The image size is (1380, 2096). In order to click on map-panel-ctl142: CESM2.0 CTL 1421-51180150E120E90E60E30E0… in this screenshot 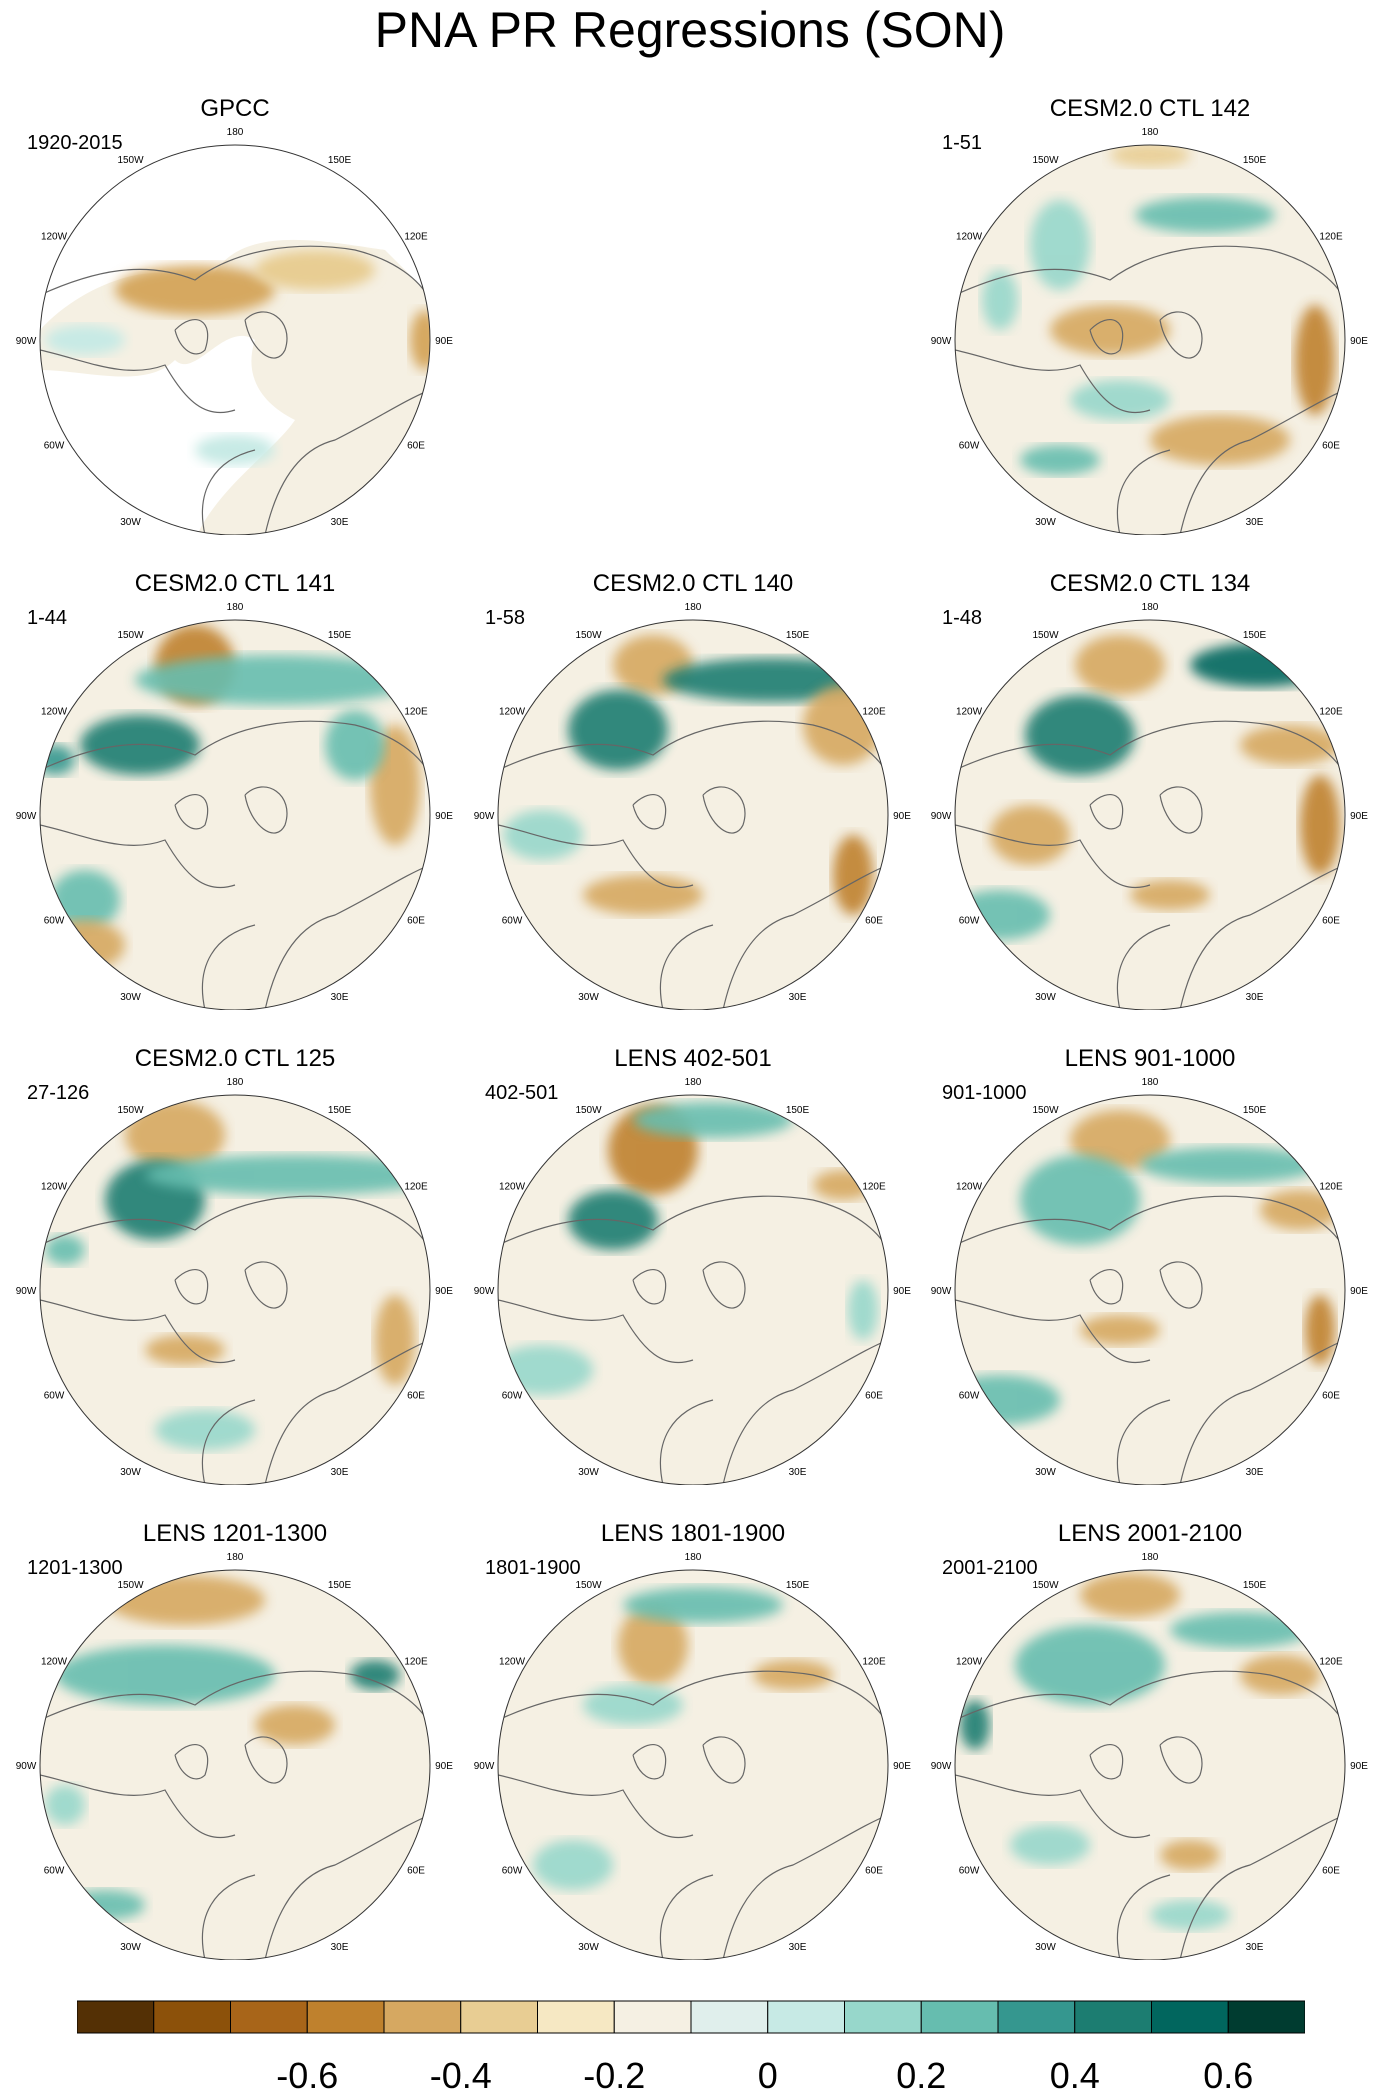, I will do `click(1150, 315)`.